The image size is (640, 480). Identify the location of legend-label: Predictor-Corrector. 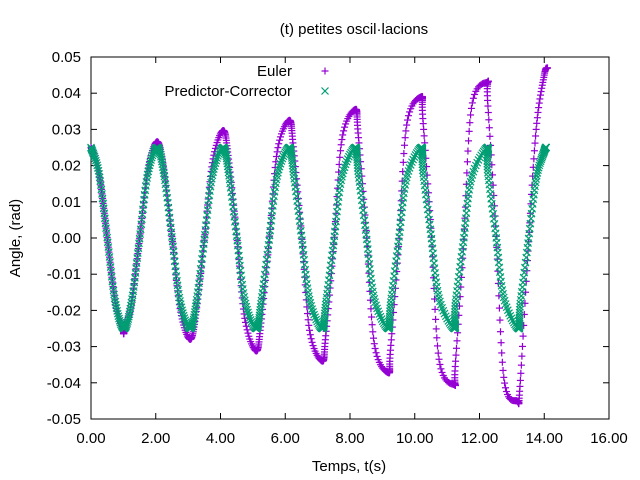
(228, 91).